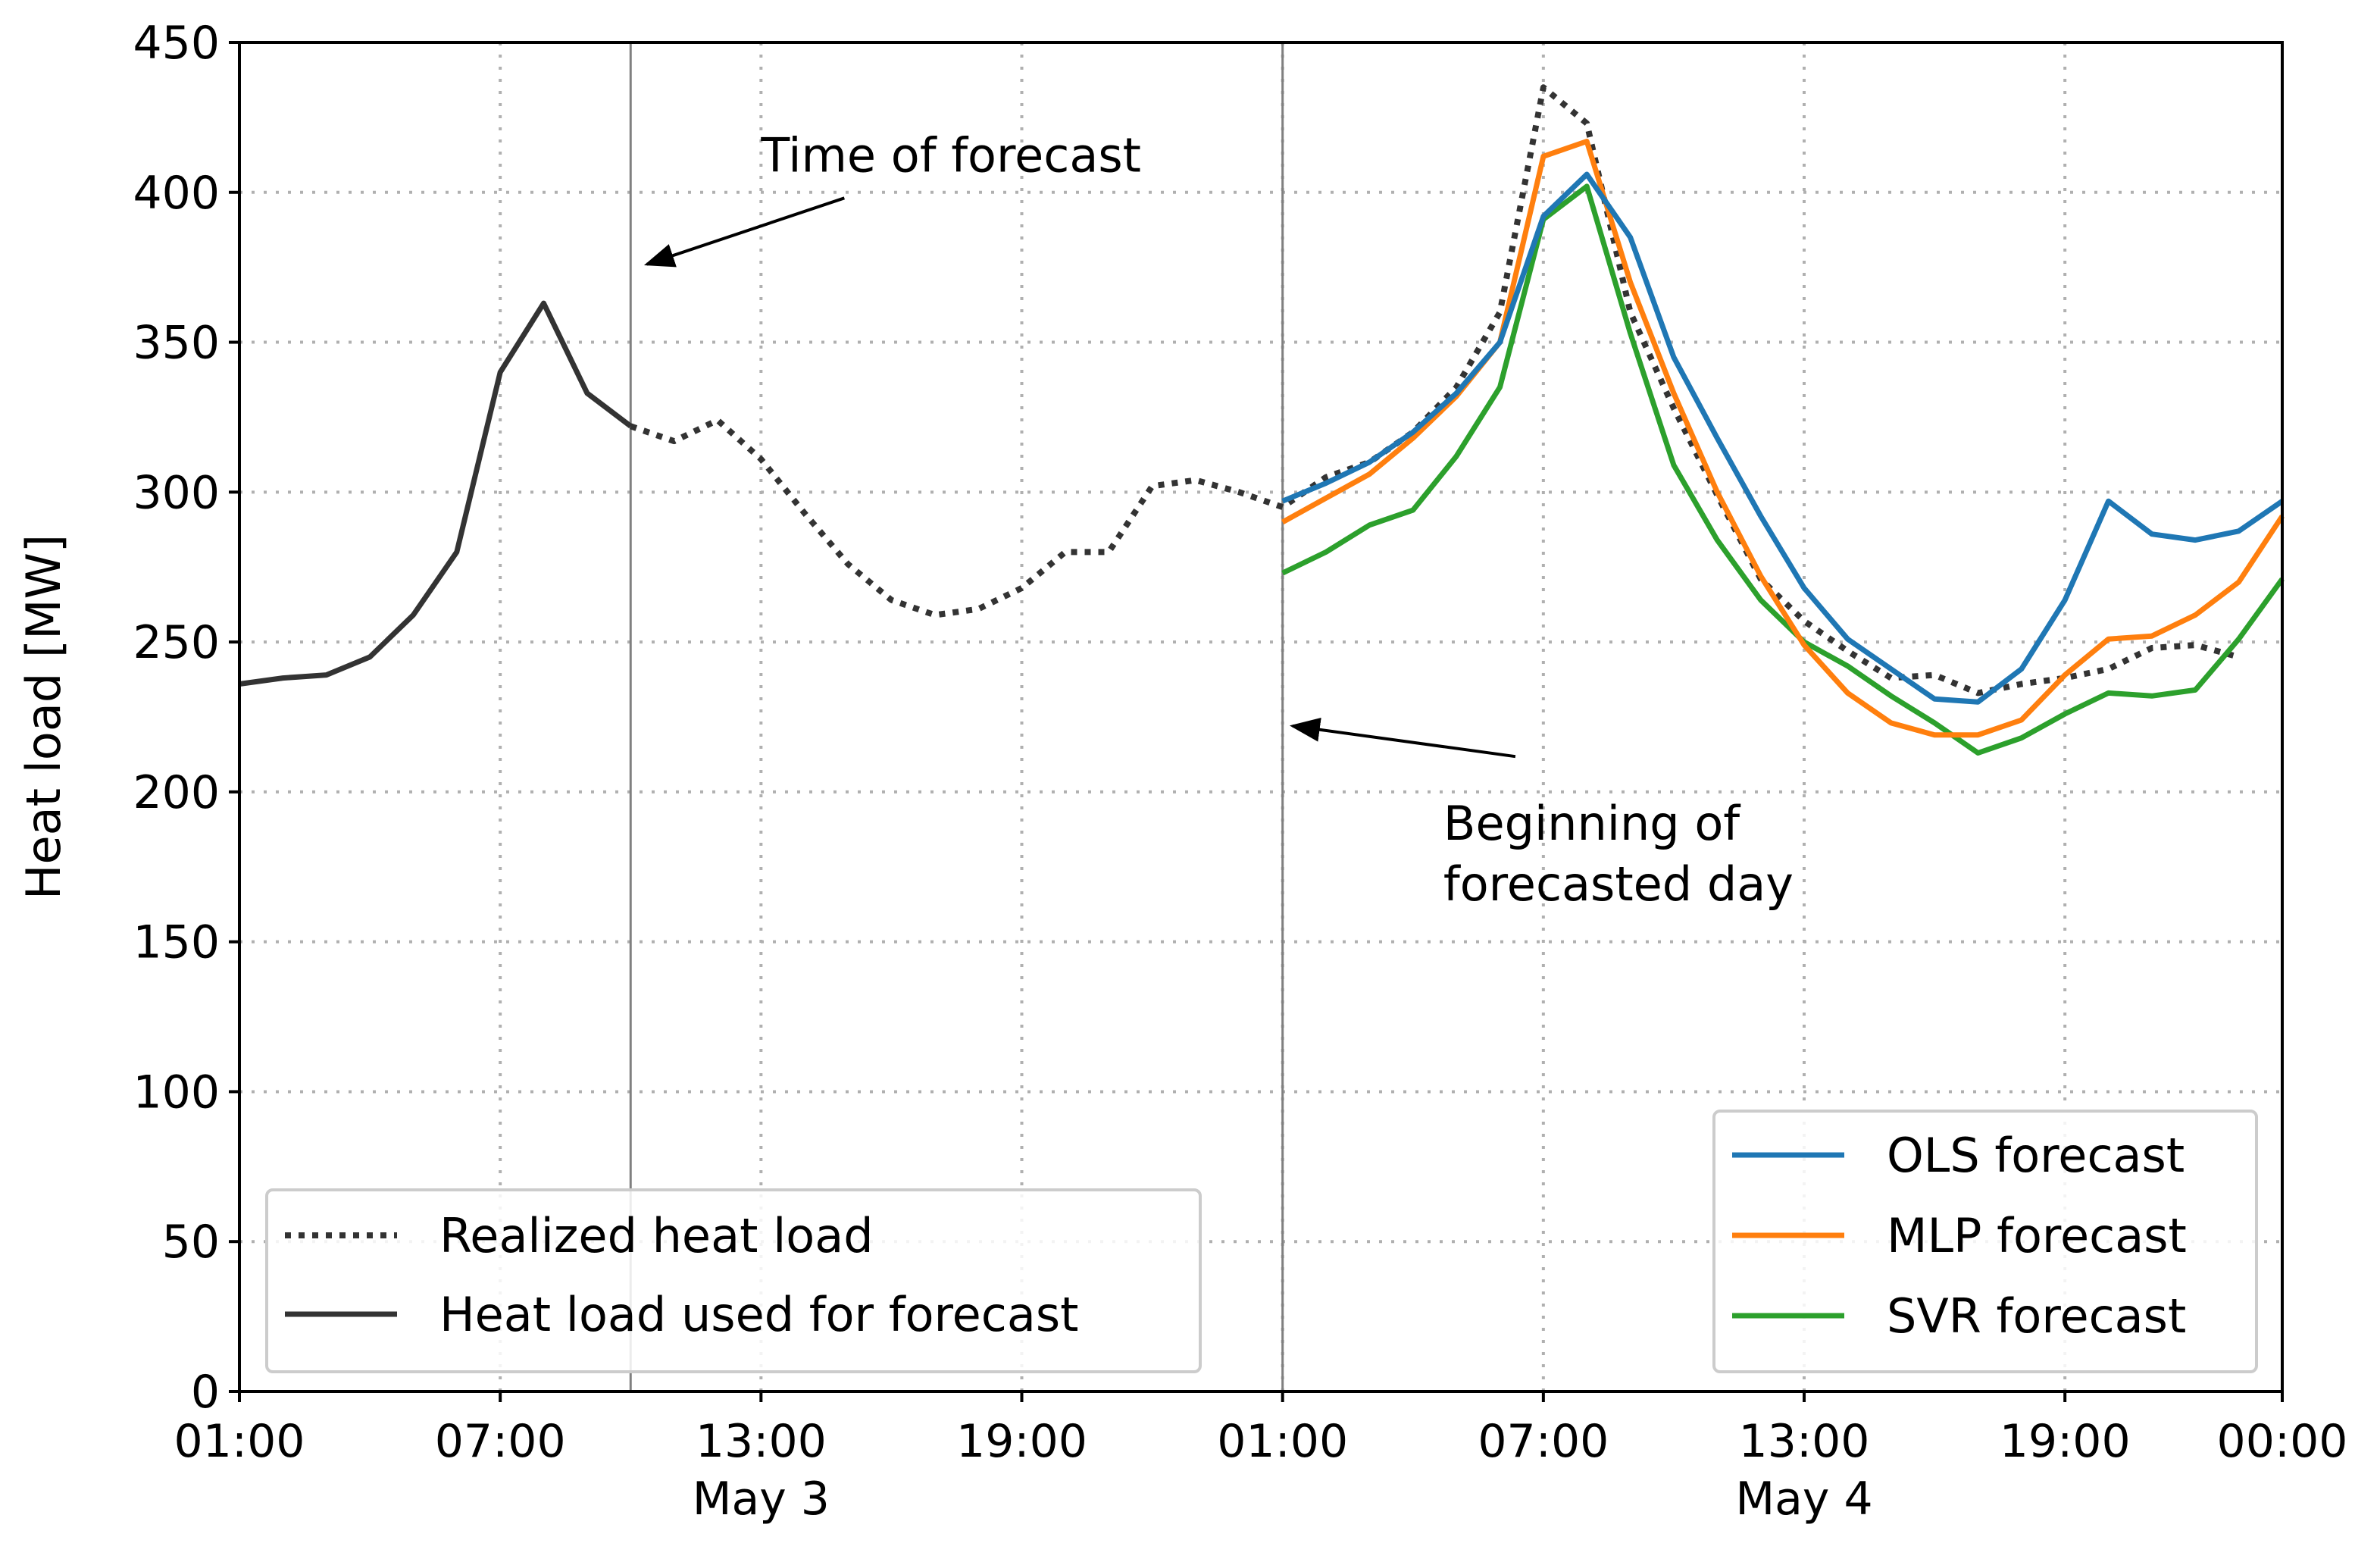  I want to click on y-tick-label-50: 50, so click(191, 1242).